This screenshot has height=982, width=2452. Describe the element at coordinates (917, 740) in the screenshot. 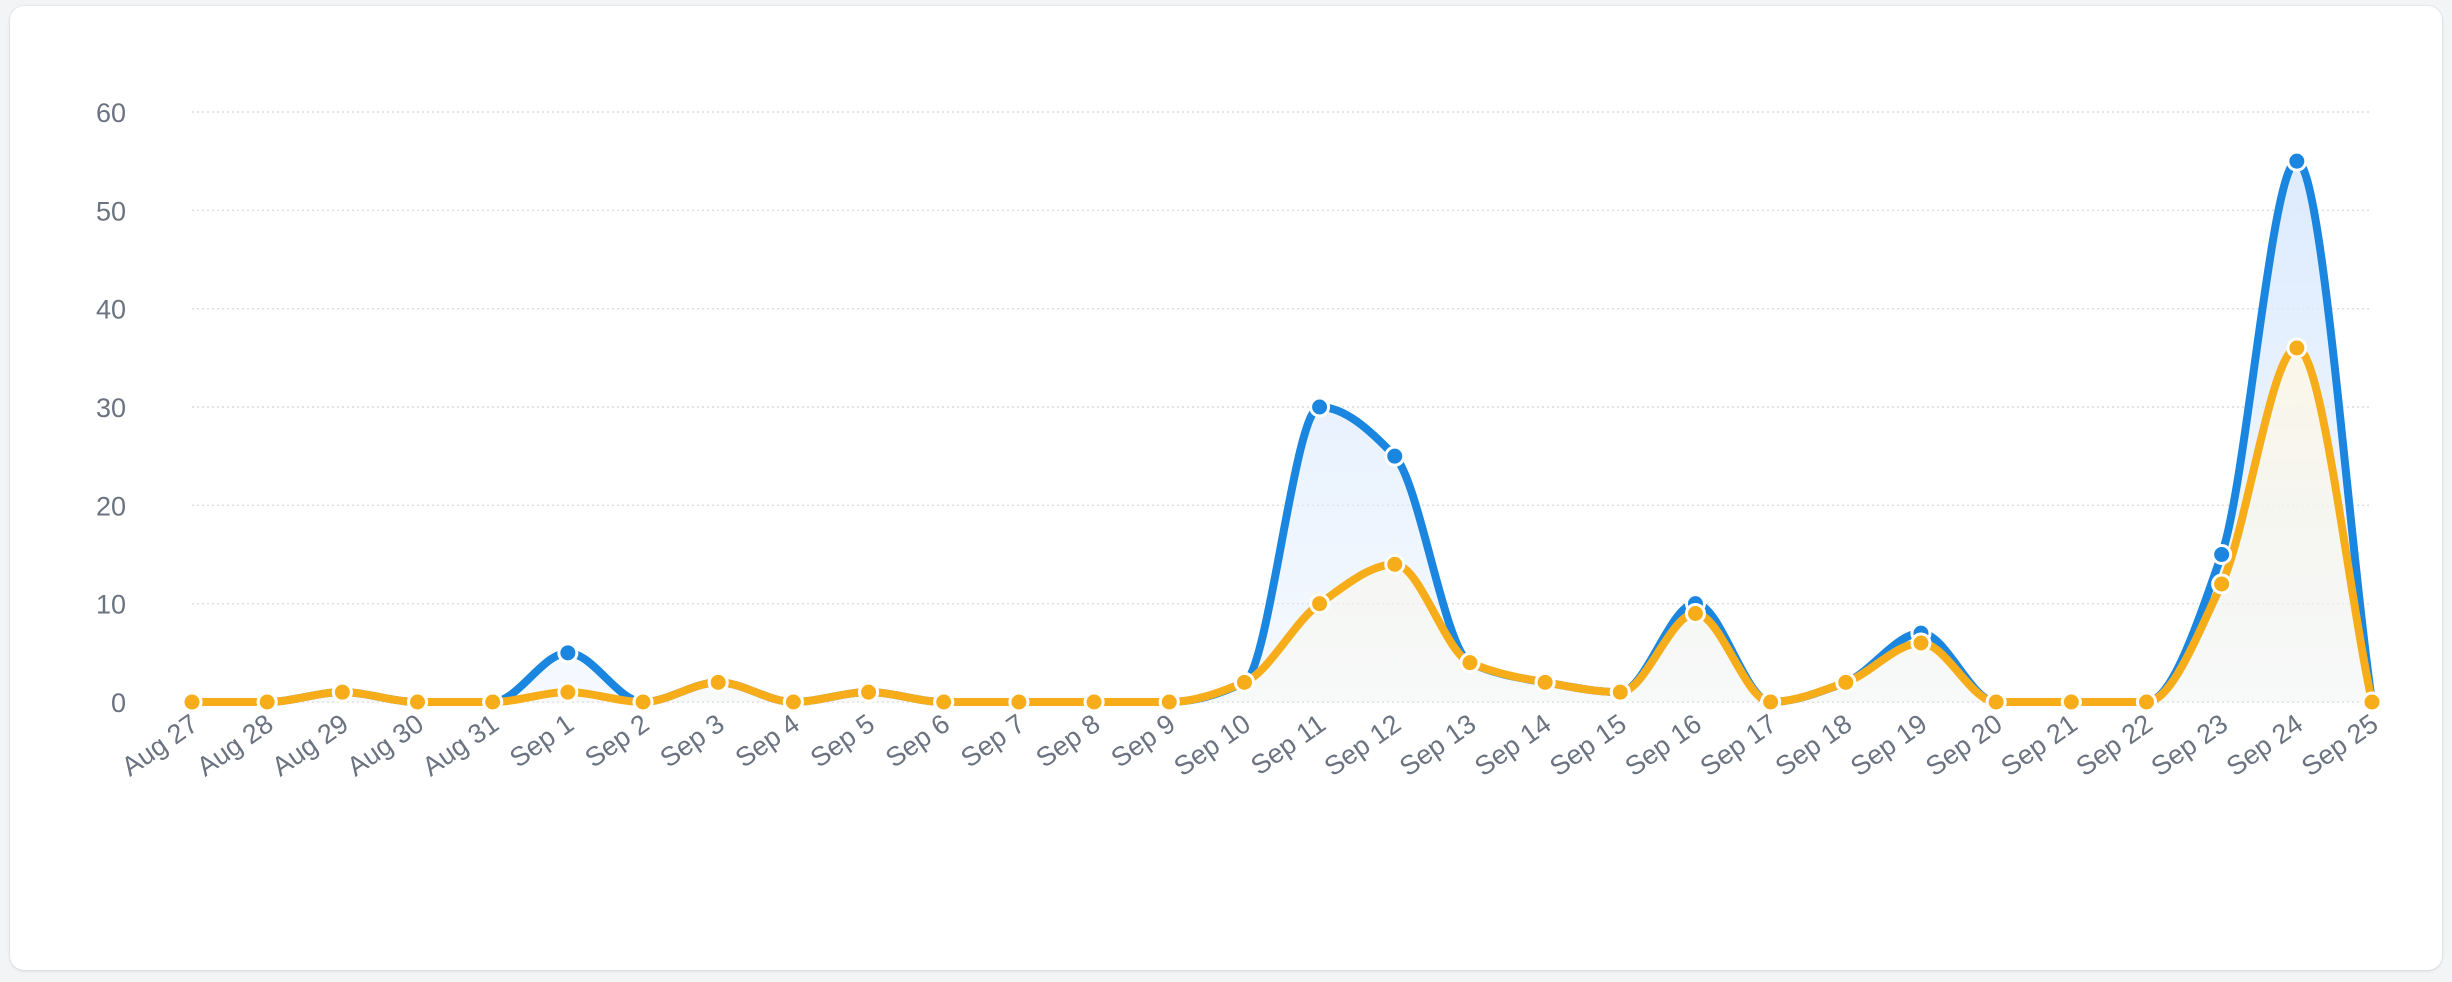

I see `x-tick-label: Sep 6` at that location.